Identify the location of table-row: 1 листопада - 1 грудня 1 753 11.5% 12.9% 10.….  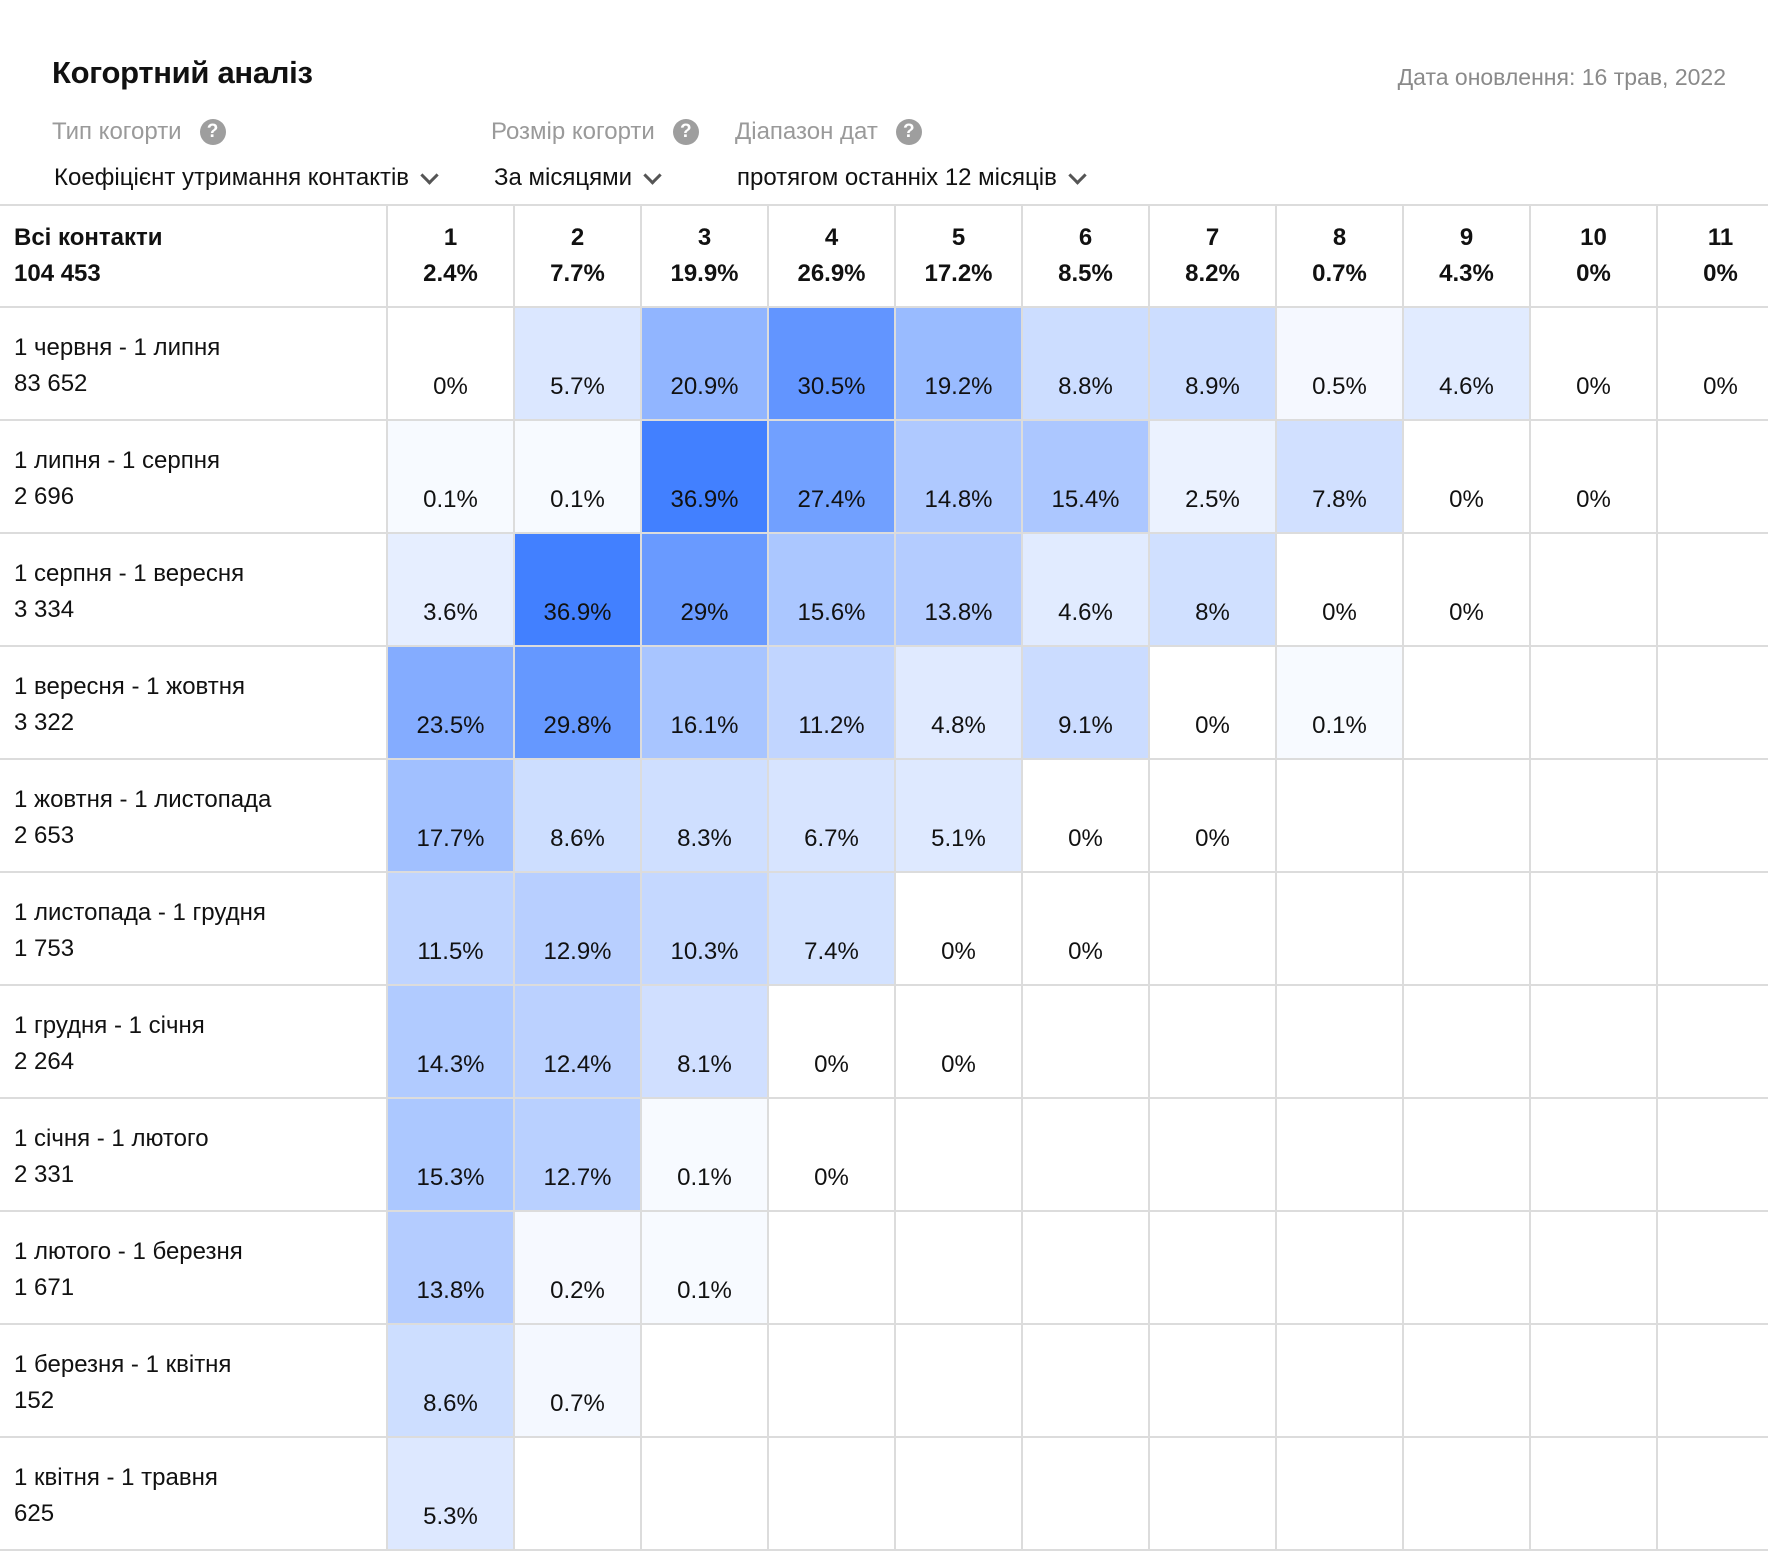
(884, 928).